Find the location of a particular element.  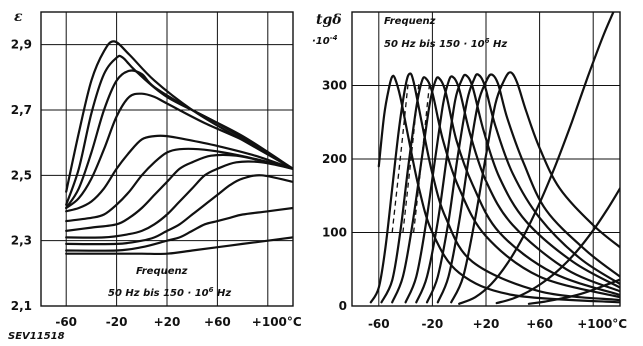

y-tick-label: 2,7 is located at coordinates (21, 110).